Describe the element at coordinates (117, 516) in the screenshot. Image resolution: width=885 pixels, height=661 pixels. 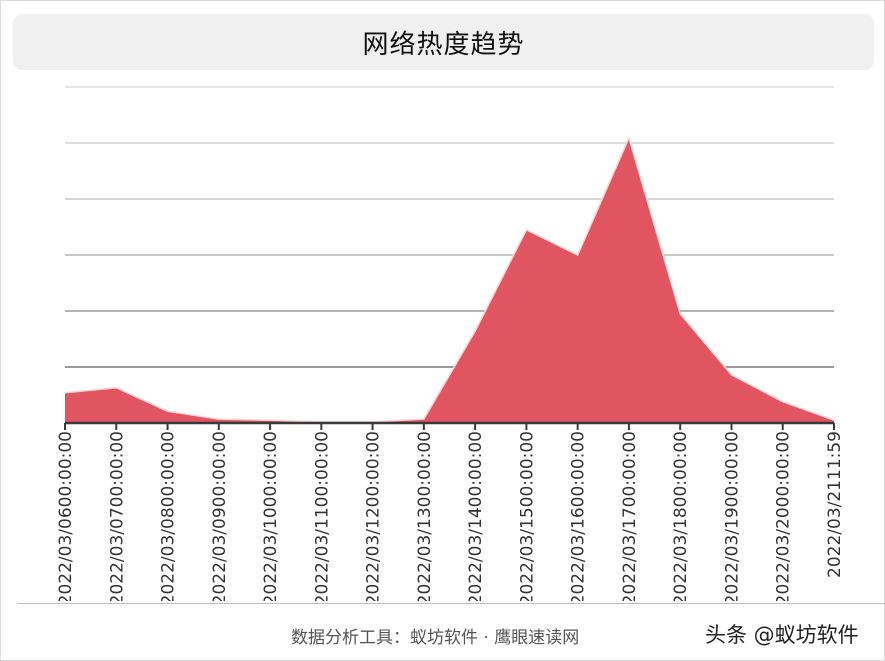
I see `x-tick-label: 2022/03/0700:00:00` at that location.